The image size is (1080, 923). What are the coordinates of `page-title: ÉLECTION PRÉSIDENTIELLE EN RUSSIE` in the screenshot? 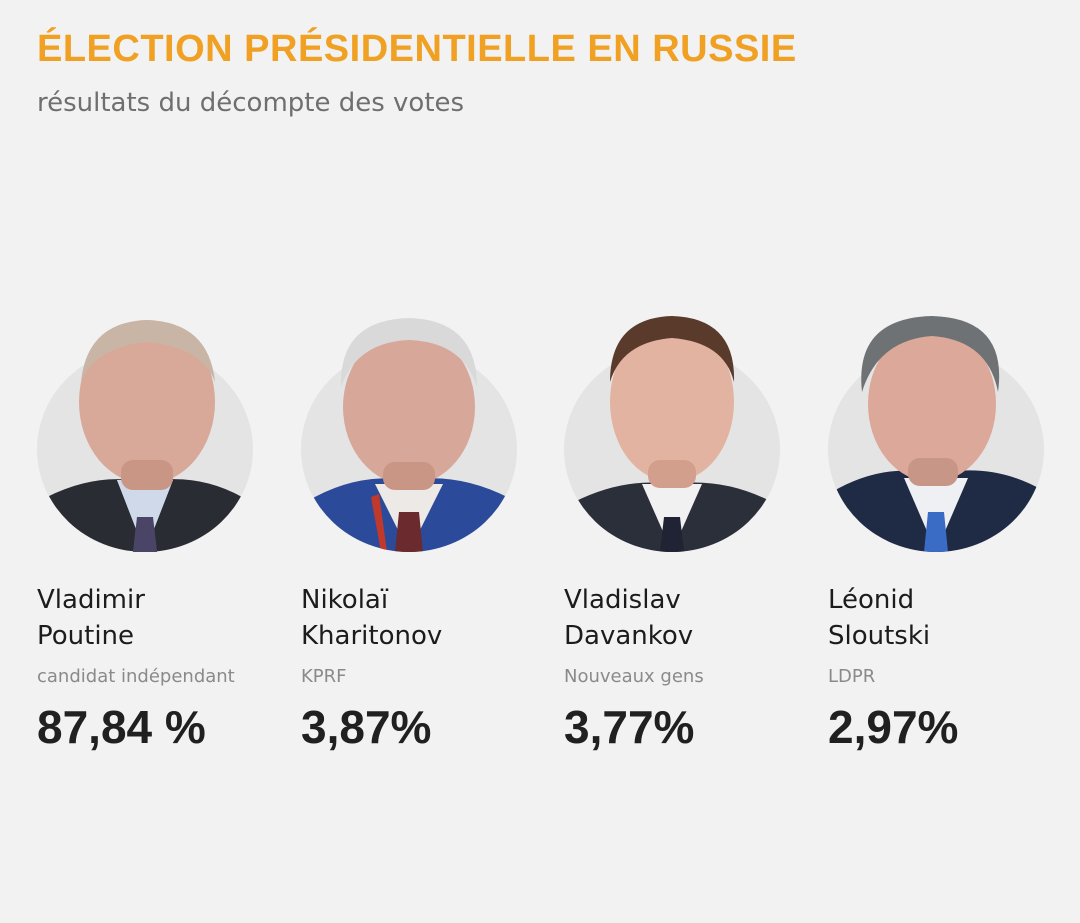 It's located at (417, 49).